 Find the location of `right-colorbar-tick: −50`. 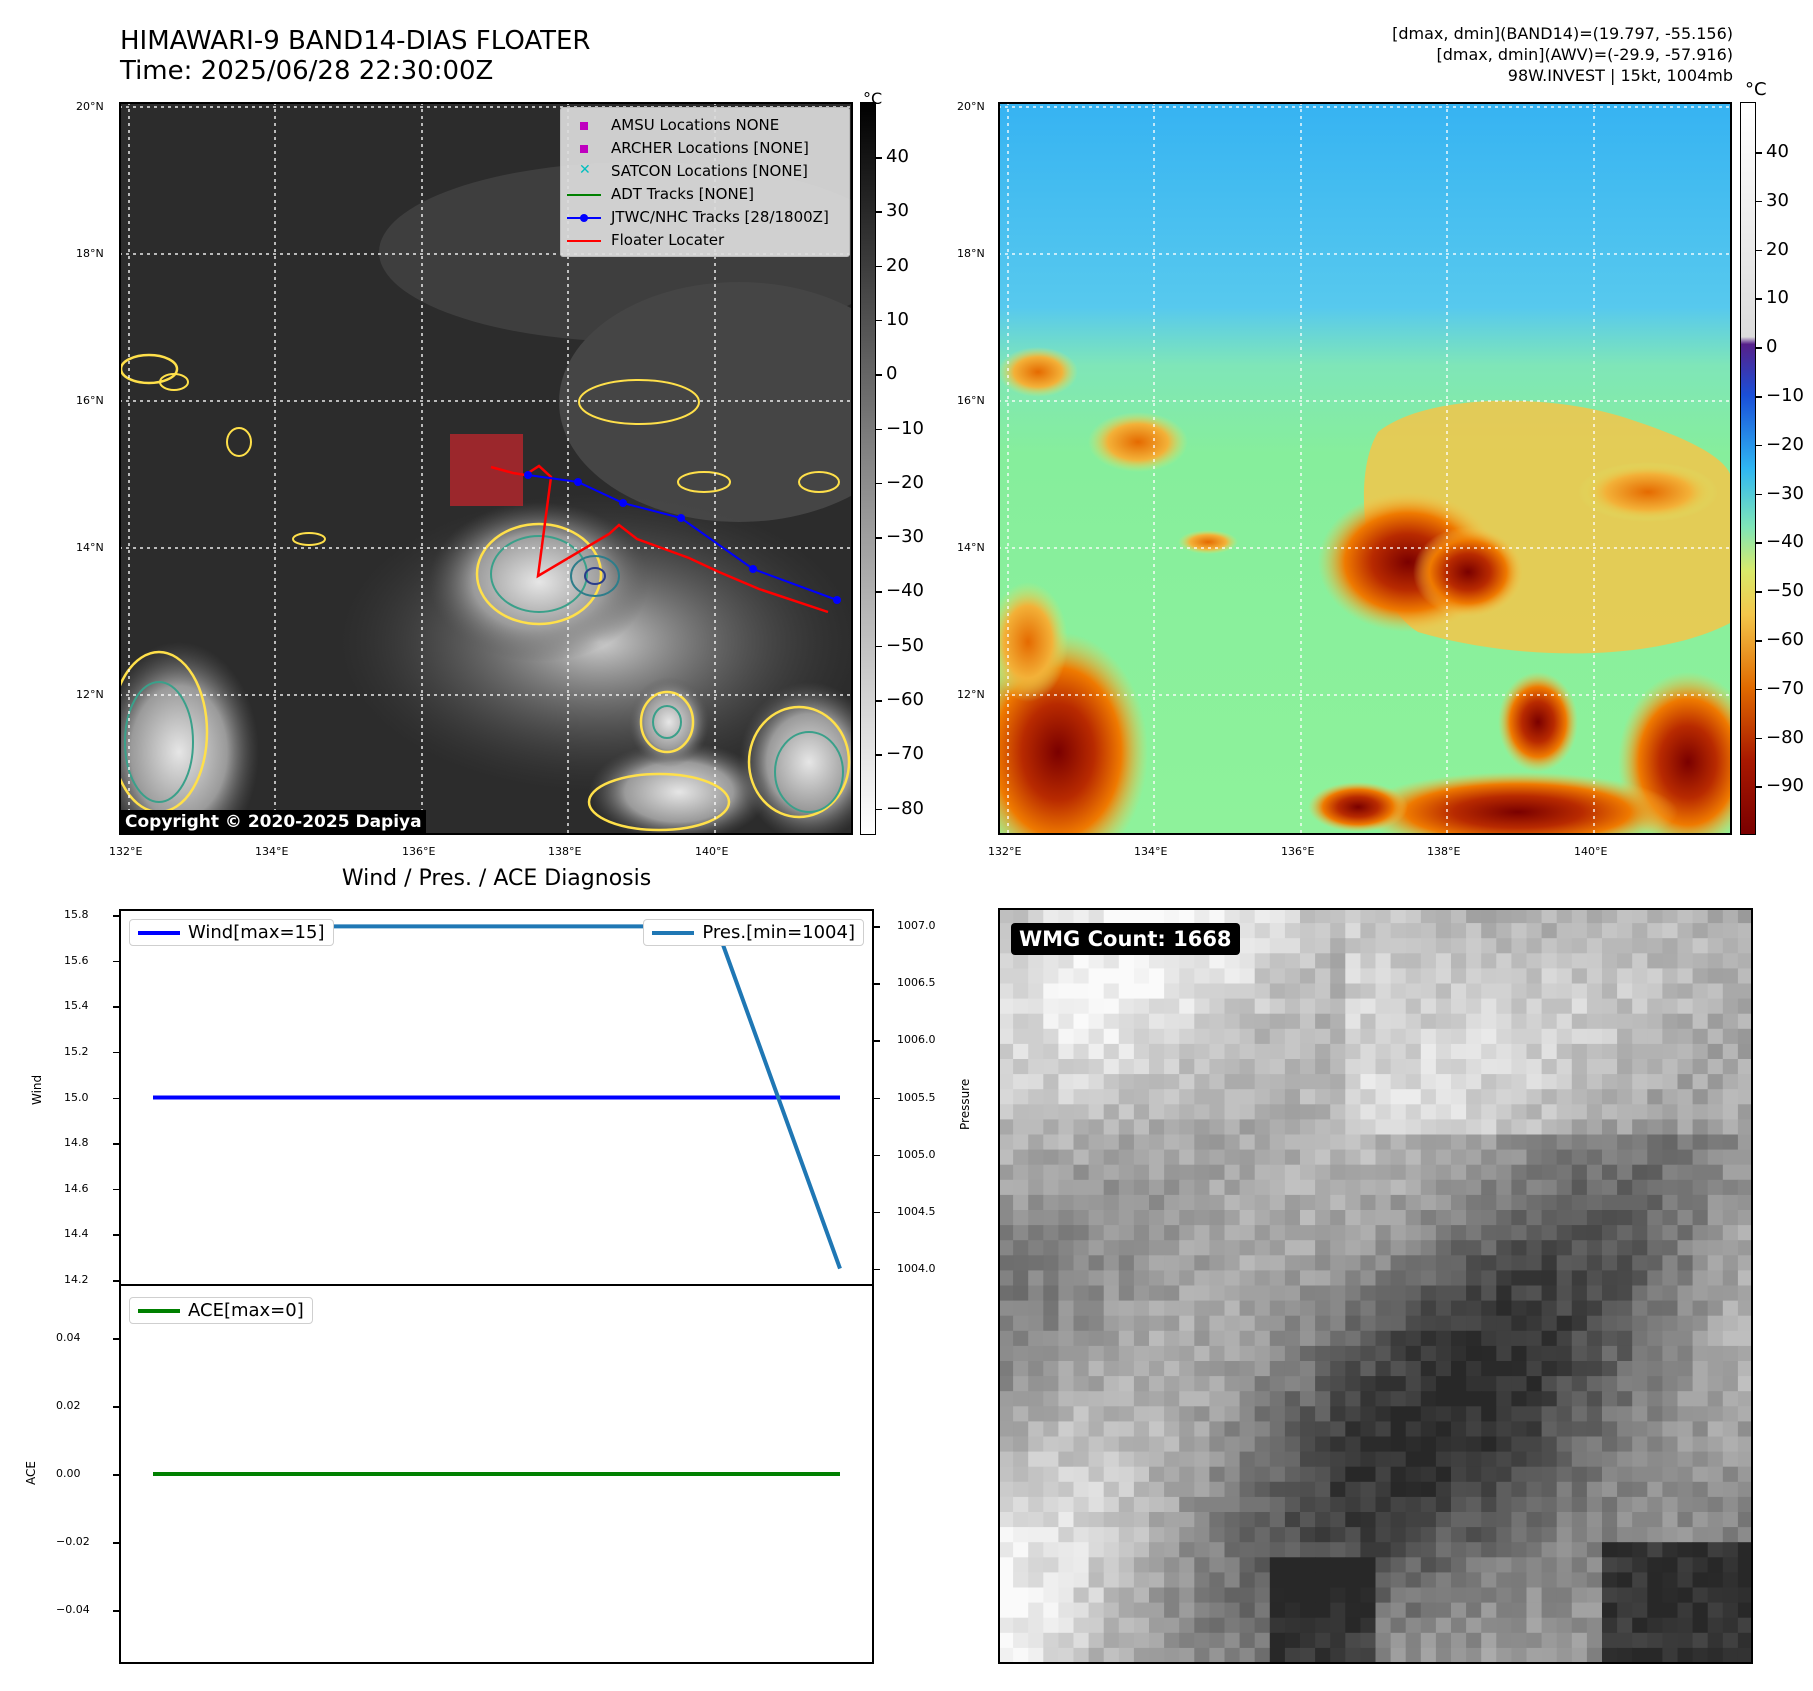

right-colorbar-tick: −50 is located at coordinates (1785, 591).